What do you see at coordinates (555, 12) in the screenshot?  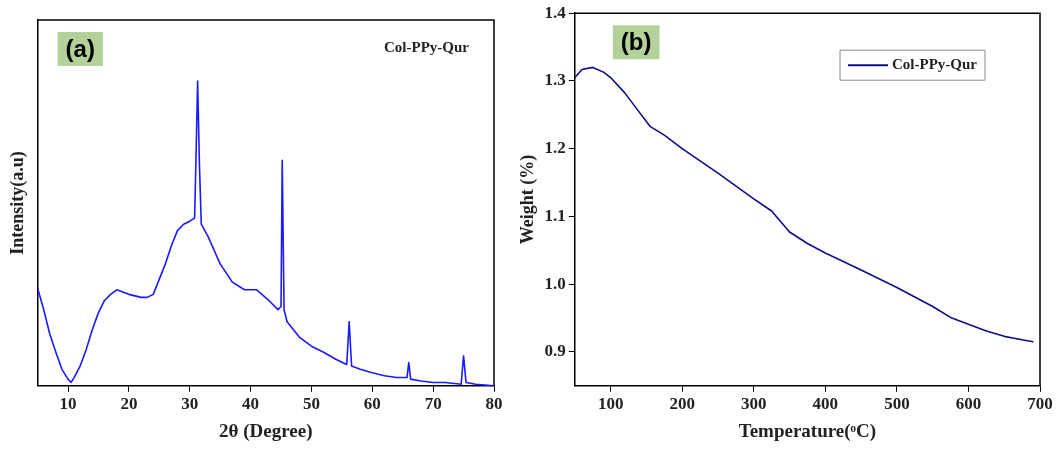 I see `y-tick-label: 1.4` at bounding box center [555, 12].